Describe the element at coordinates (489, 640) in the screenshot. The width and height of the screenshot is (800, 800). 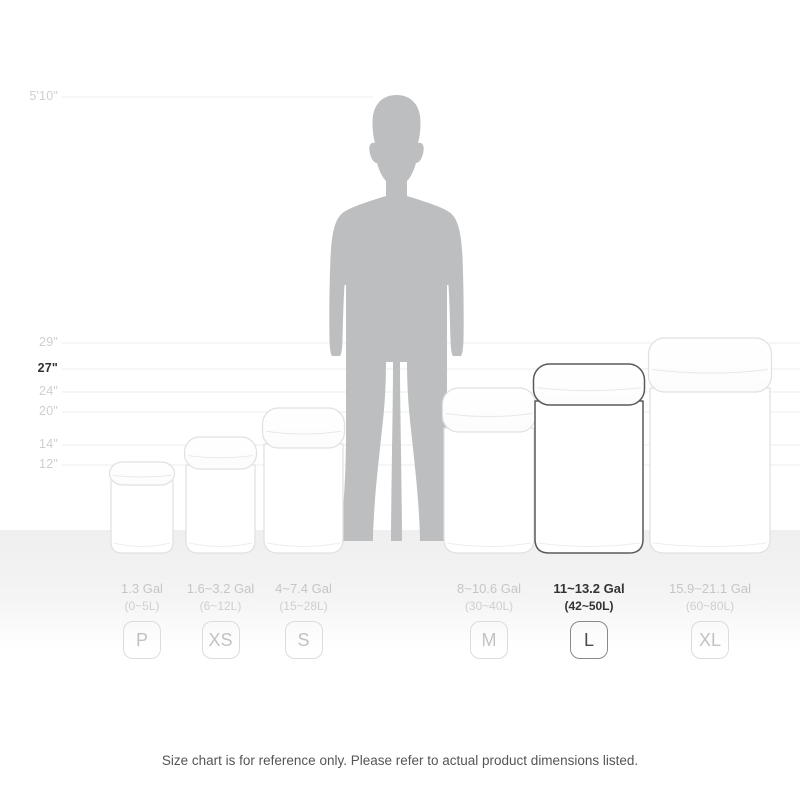
I see `size-badge-m: M` at that location.